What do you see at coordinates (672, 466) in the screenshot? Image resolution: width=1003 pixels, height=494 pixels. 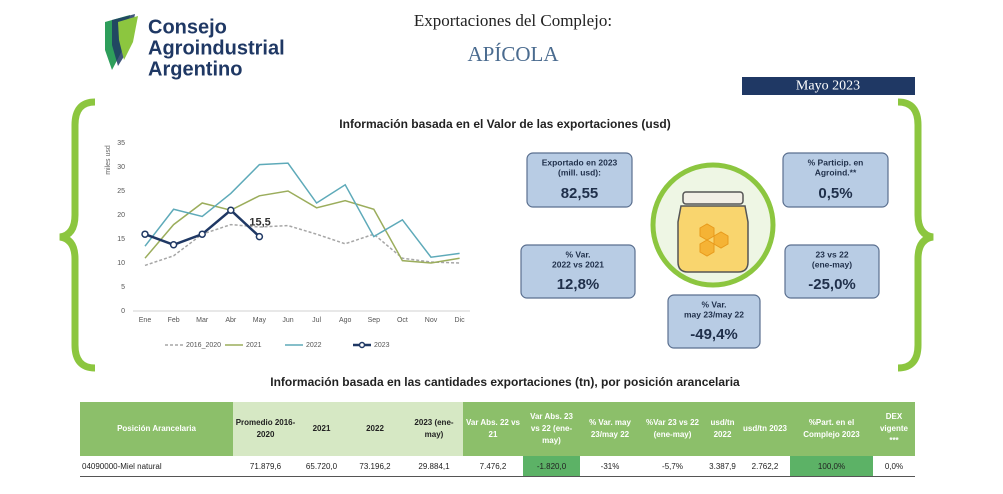 I see `cell: -5,7%` at bounding box center [672, 466].